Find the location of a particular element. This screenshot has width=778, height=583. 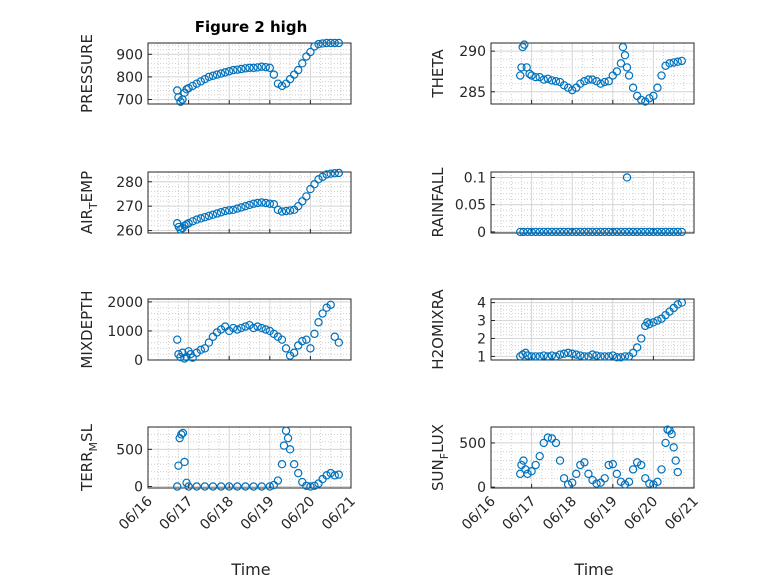

y-axis-label: THETA is located at coordinates (438, 74).